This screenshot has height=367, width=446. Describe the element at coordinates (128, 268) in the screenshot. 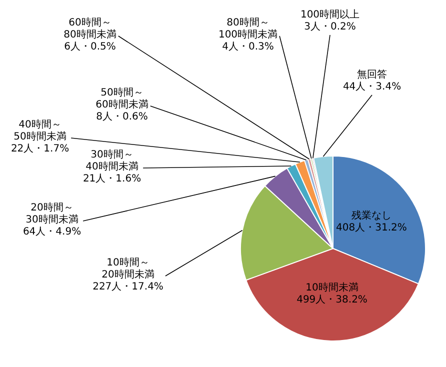

I see `slice-label: 10時間～20時間未満` at that location.